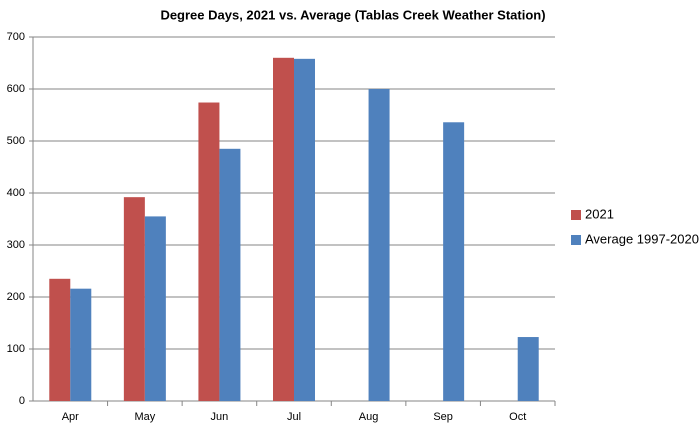 This screenshot has width=700, height=426. What do you see at coordinates (16, 89) in the screenshot?
I see `y-tick-label: 600` at bounding box center [16, 89].